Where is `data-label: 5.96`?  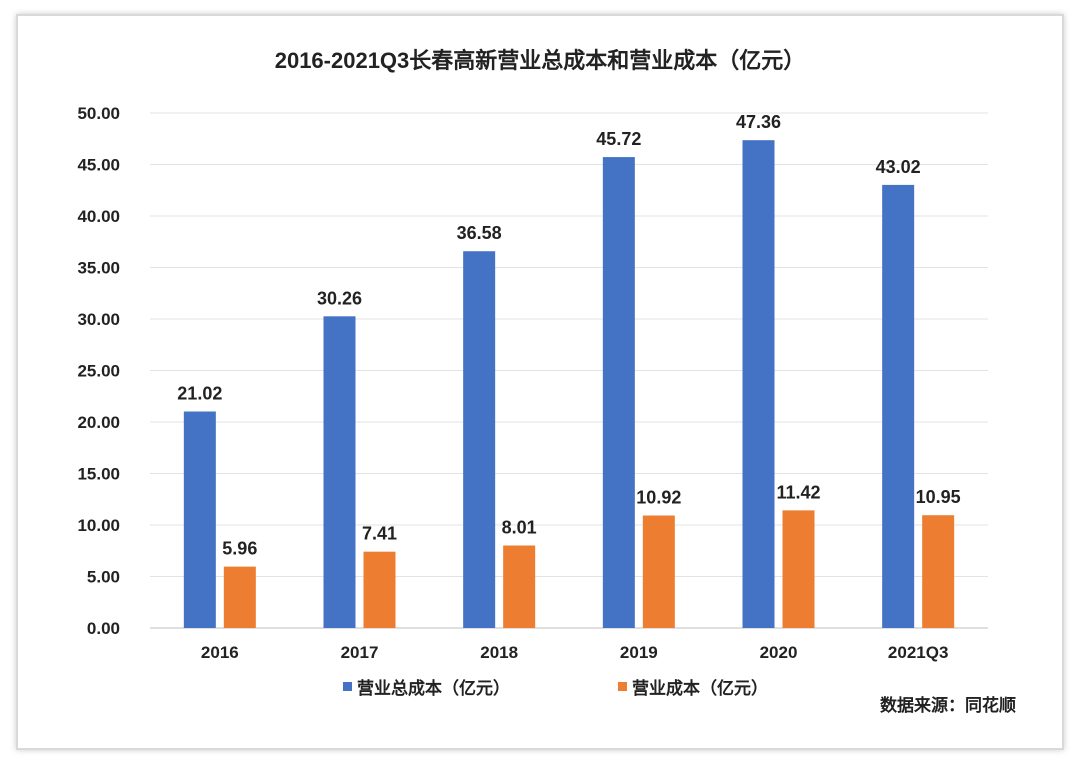 data-label: 5.96 is located at coordinates (239, 549).